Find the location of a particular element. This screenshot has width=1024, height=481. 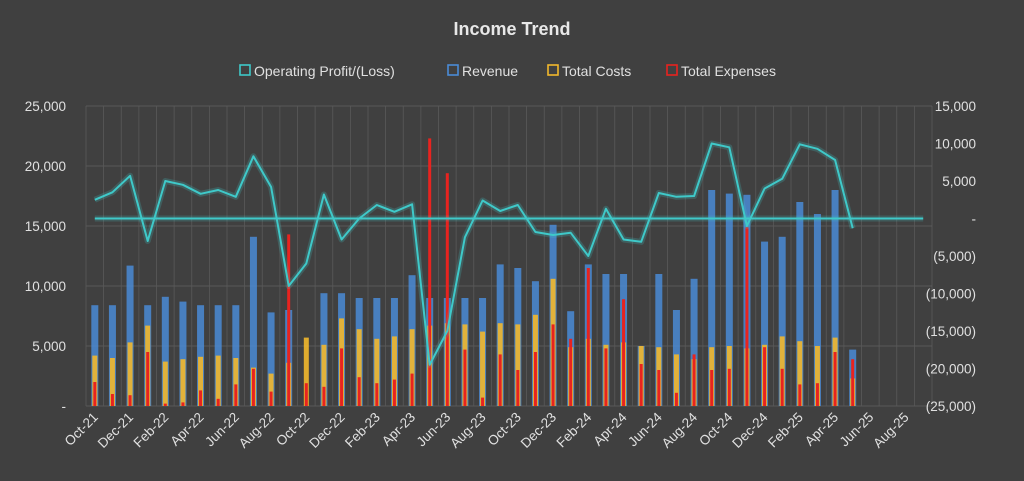

y-left-tick-label: 10,000 is located at coordinates (45, 286).